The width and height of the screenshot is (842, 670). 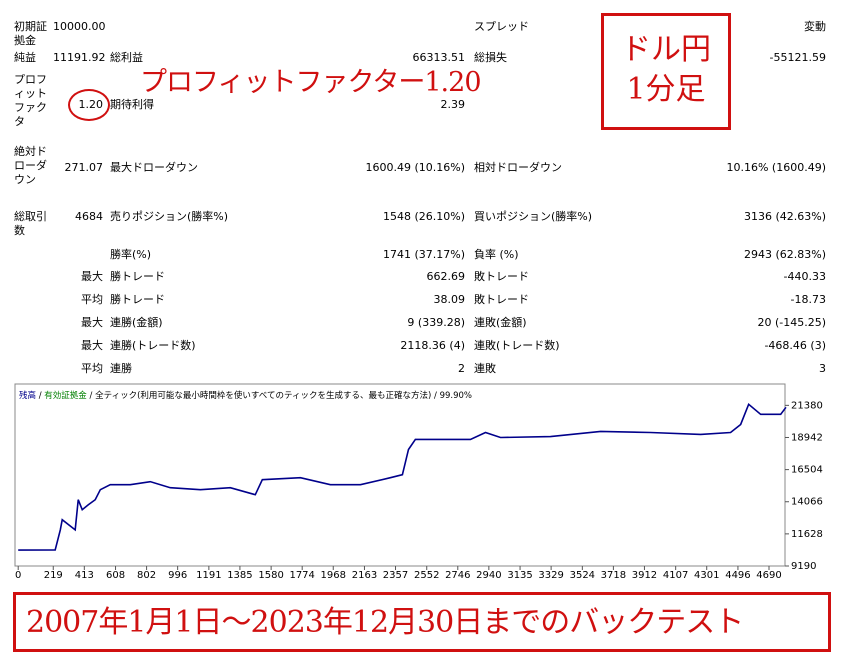 What do you see at coordinates (519, 575) in the screenshot?
I see `x-tick-label: 3135` at bounding box center [519, 575].